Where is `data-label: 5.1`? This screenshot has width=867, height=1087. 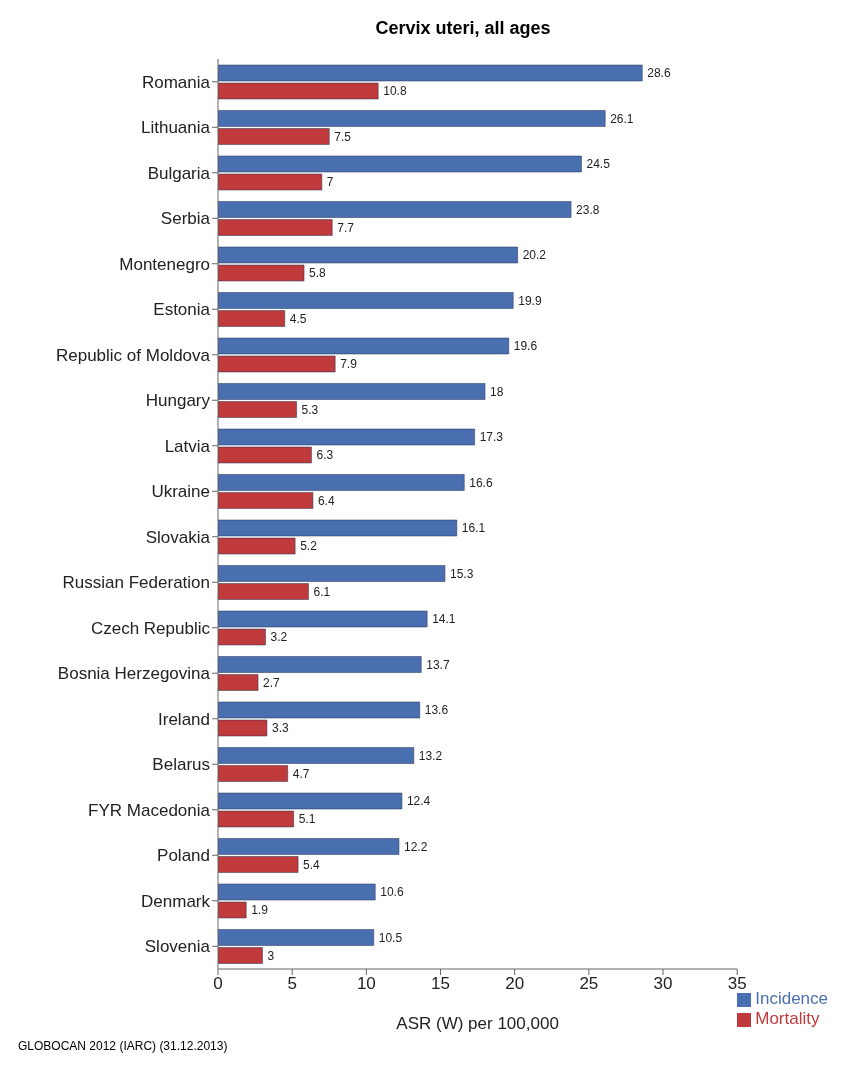
data-label: 5.1 is located at coordinates (307, 819).